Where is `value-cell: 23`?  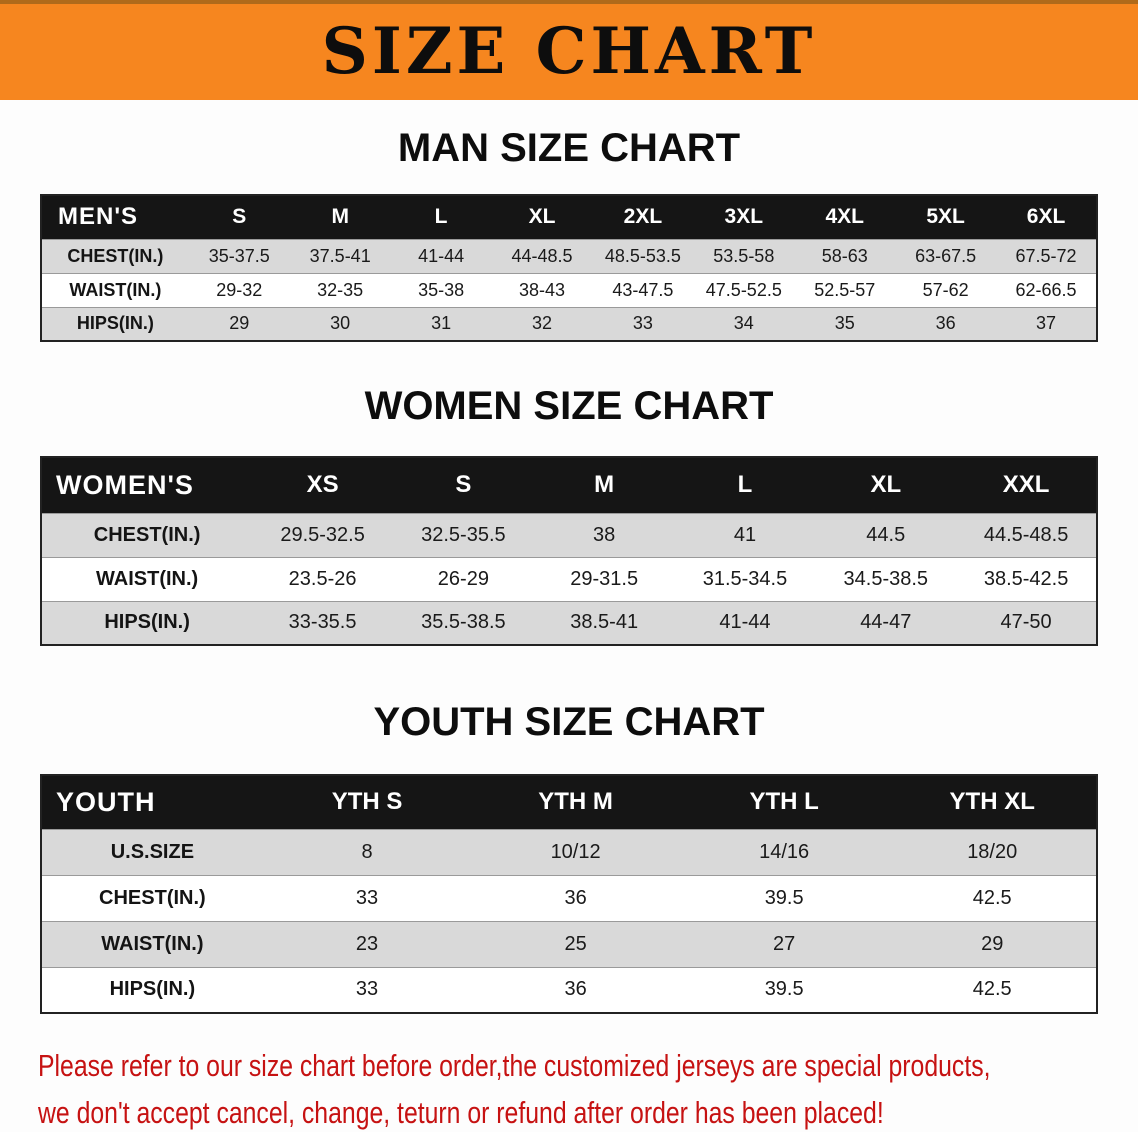
value-cell: 23 is located at coordinates (367, 943).